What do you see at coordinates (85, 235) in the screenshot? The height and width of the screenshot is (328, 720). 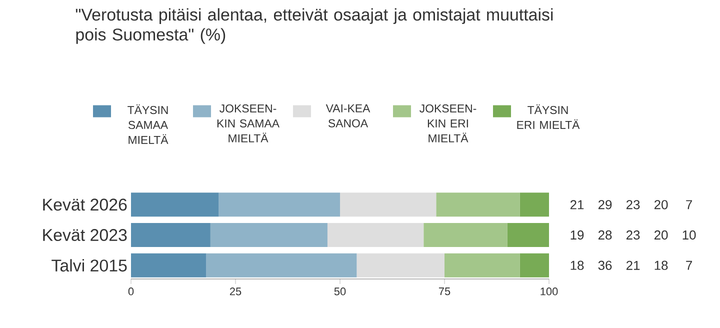 I see `y-tick-label: Kevät 2023` at bounding box center [85, 235].